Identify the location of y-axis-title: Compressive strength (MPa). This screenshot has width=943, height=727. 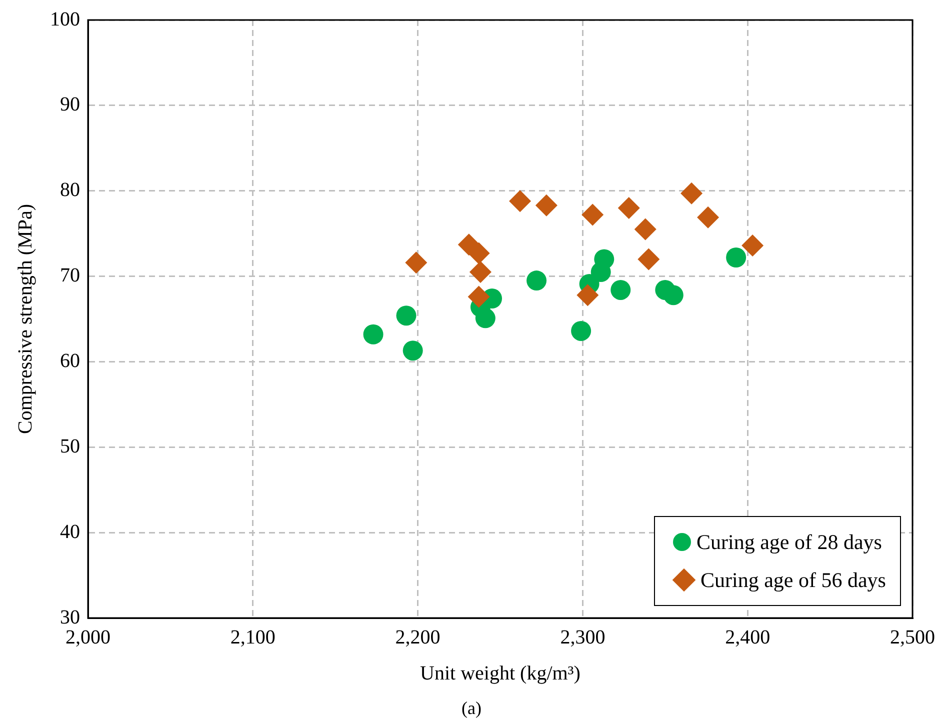
(25, 319).